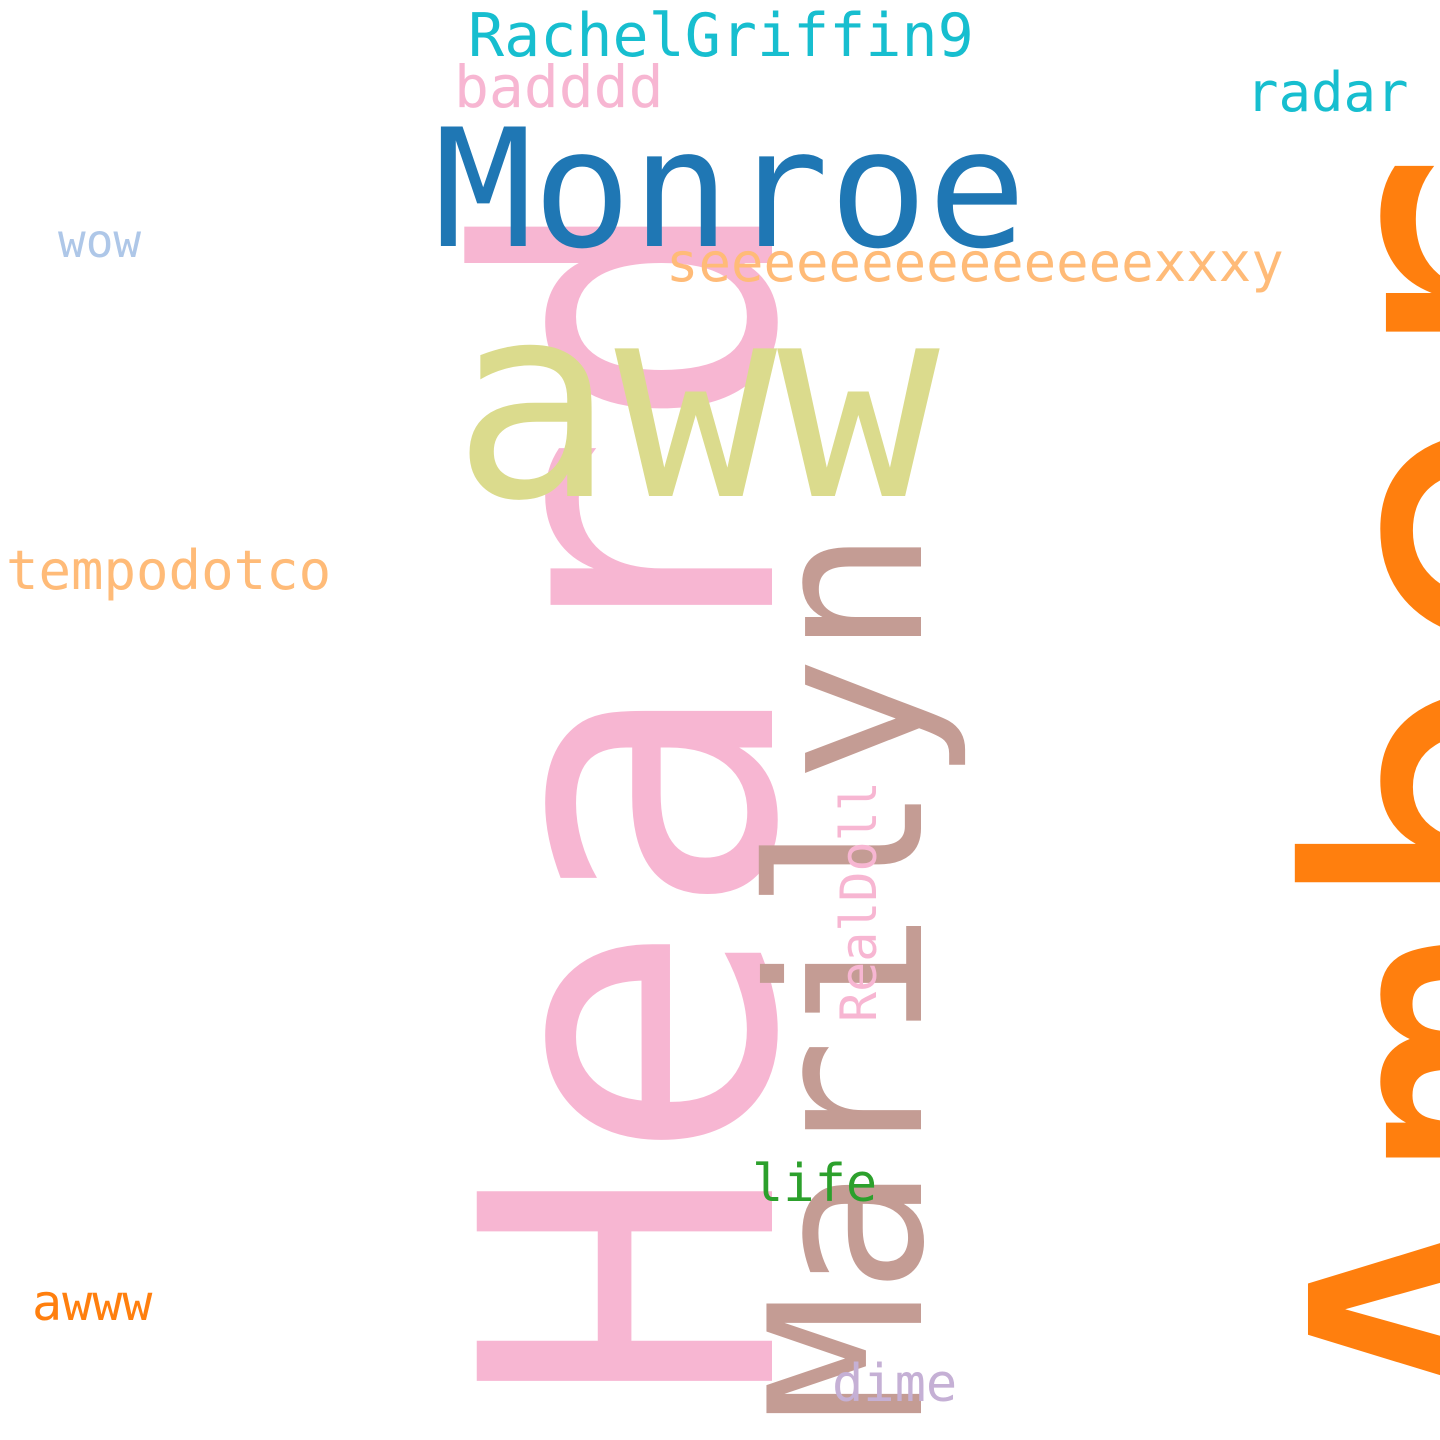 The image size is (1440, 1440). What do you see at coordinates (721, 36) in the screenshot?
I see `word-rachelgriffin9: RachelGriffin9` at bounding box center [721, 36].